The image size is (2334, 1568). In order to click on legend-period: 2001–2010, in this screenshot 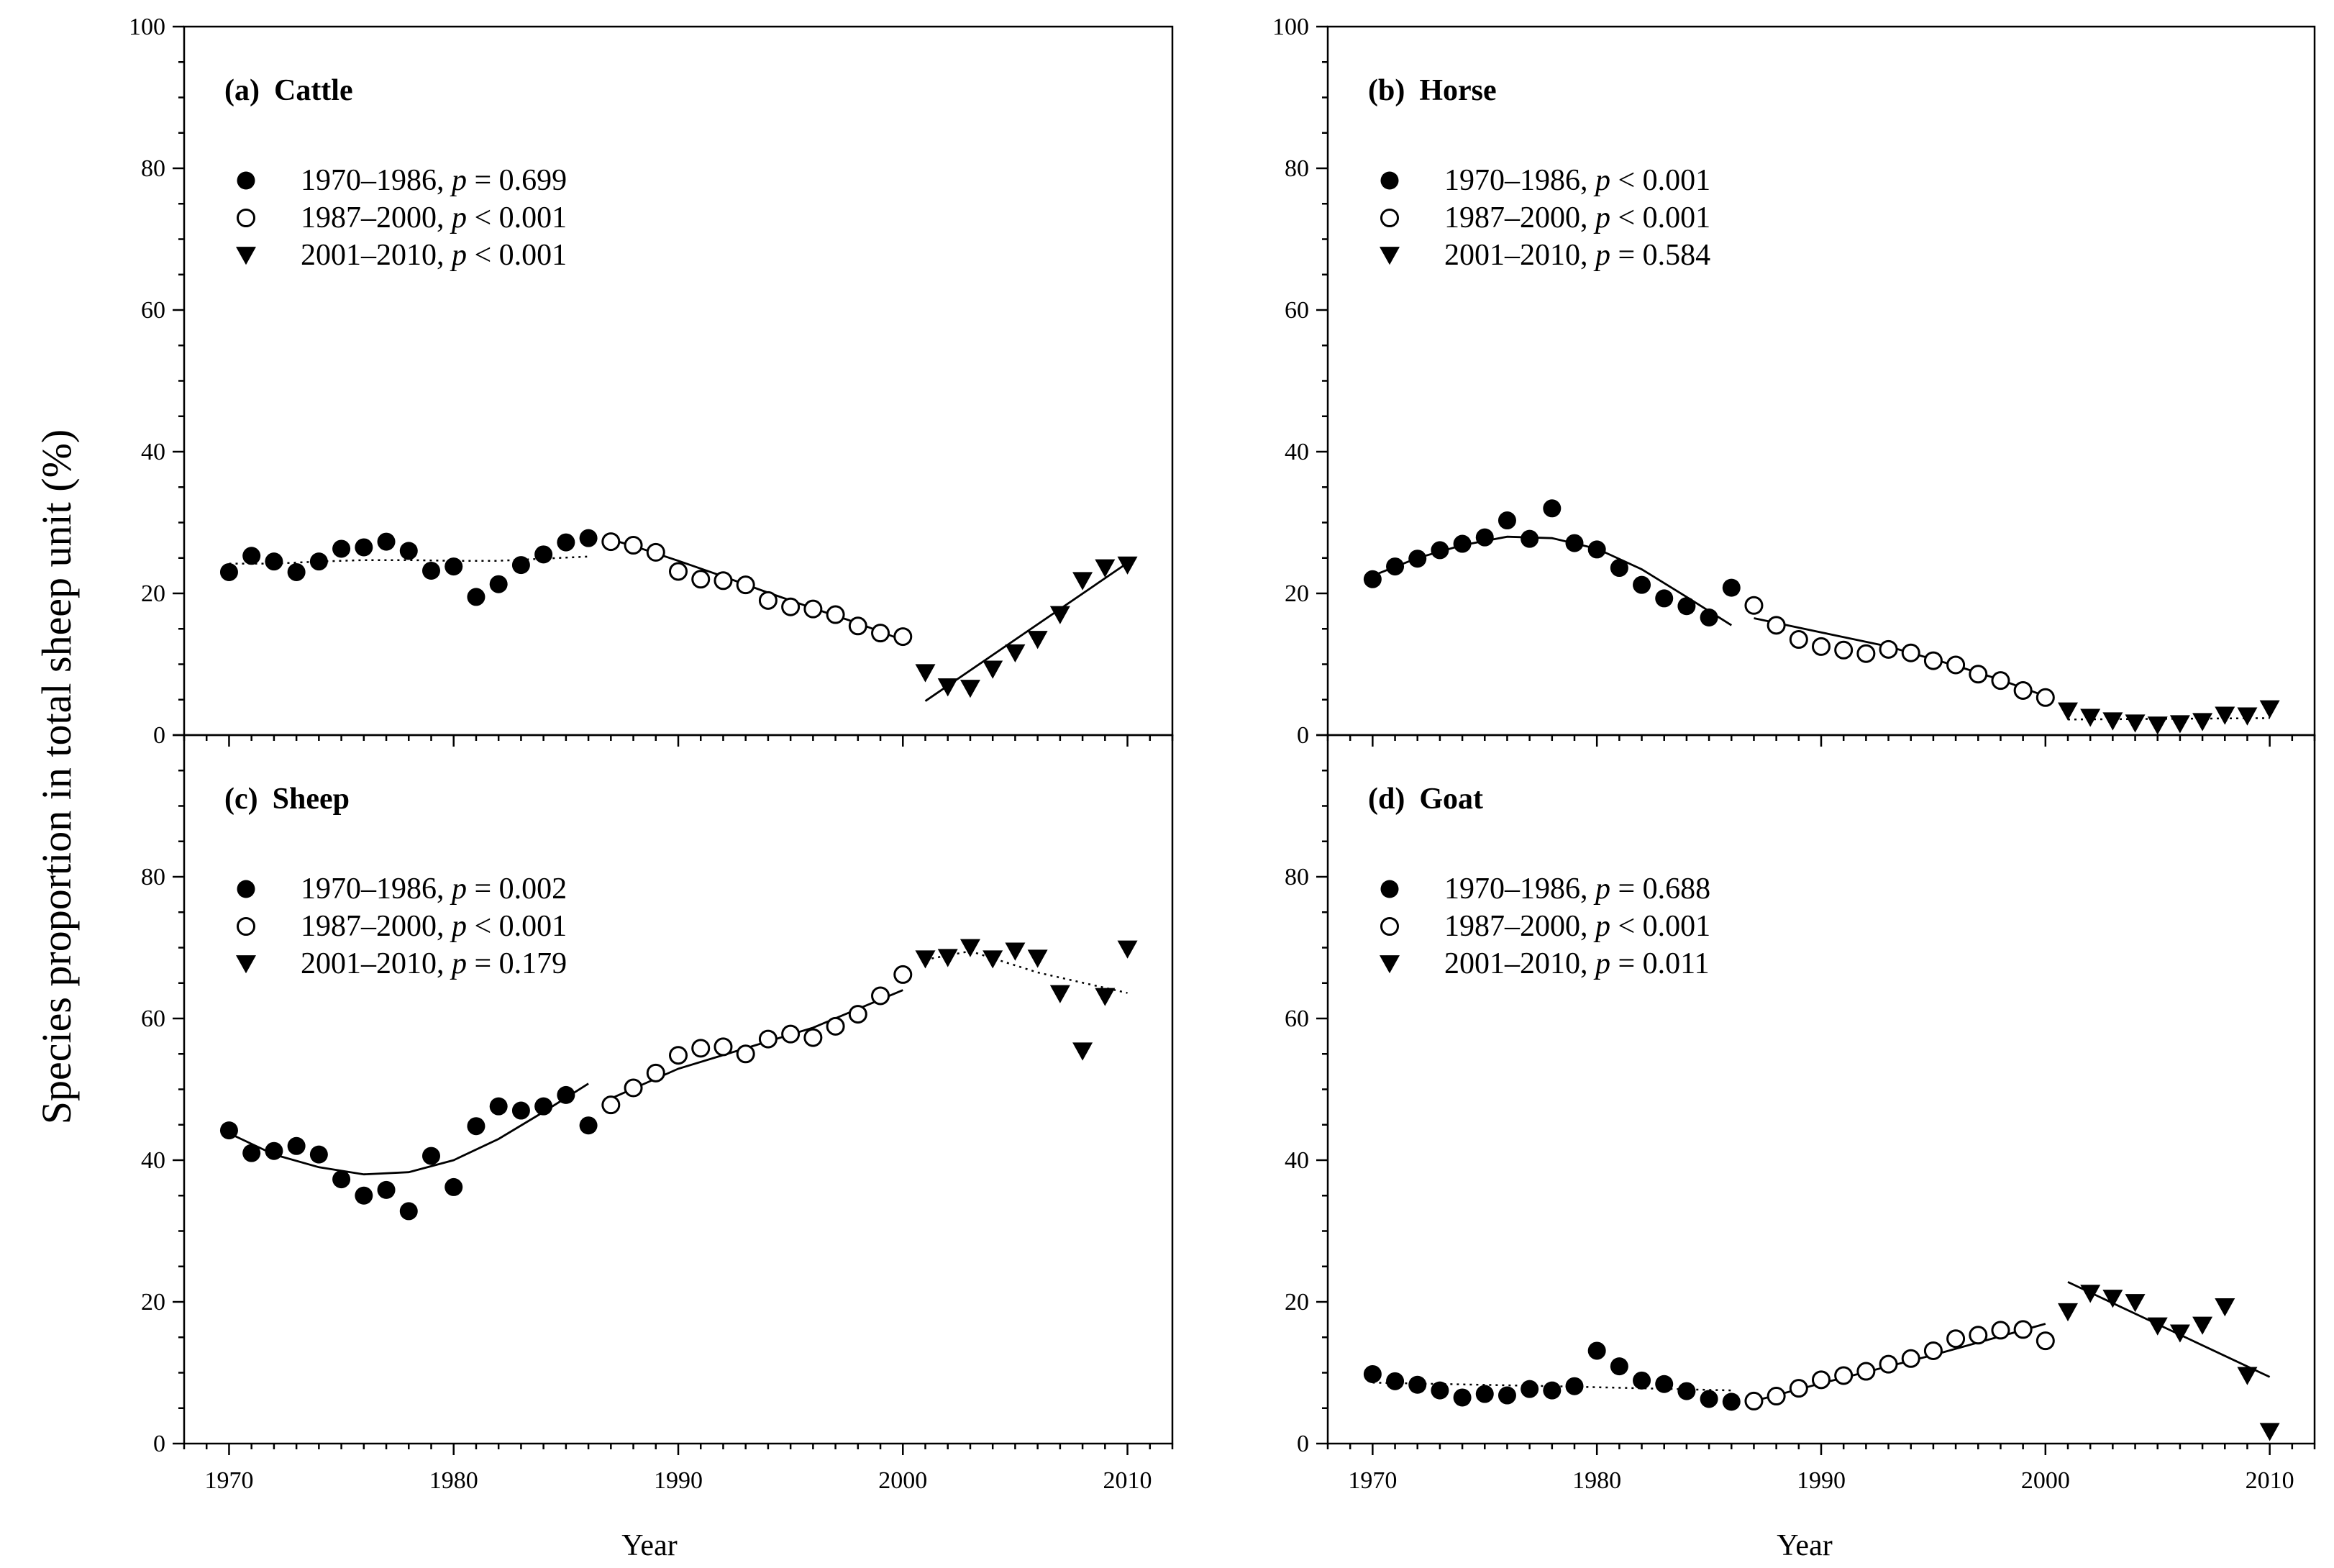, I will do `click(1519, 255)`.